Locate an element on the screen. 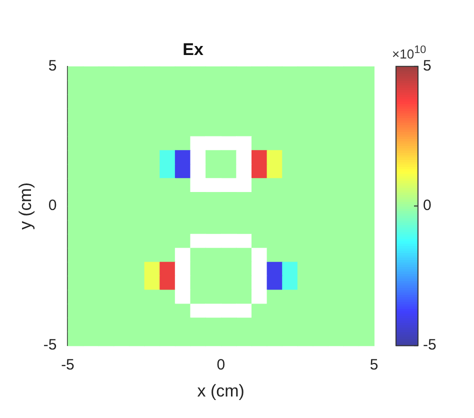 The width and height of the screenshot is (474, 418). x-tick-label: 0 is located at coordinates (221, 365).